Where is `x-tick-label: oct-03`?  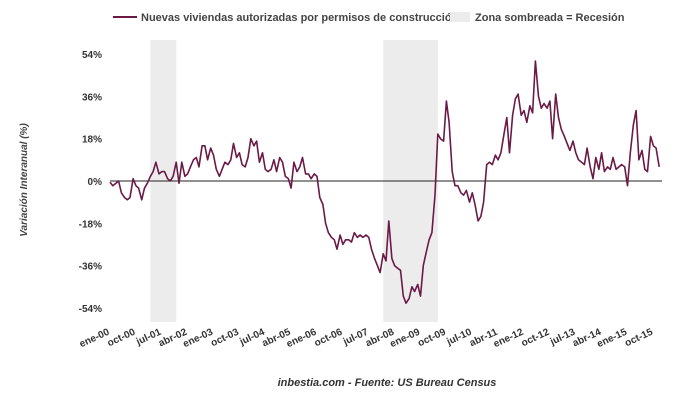 x-tick-label: oct-03 is located at coordinates (225, 338).